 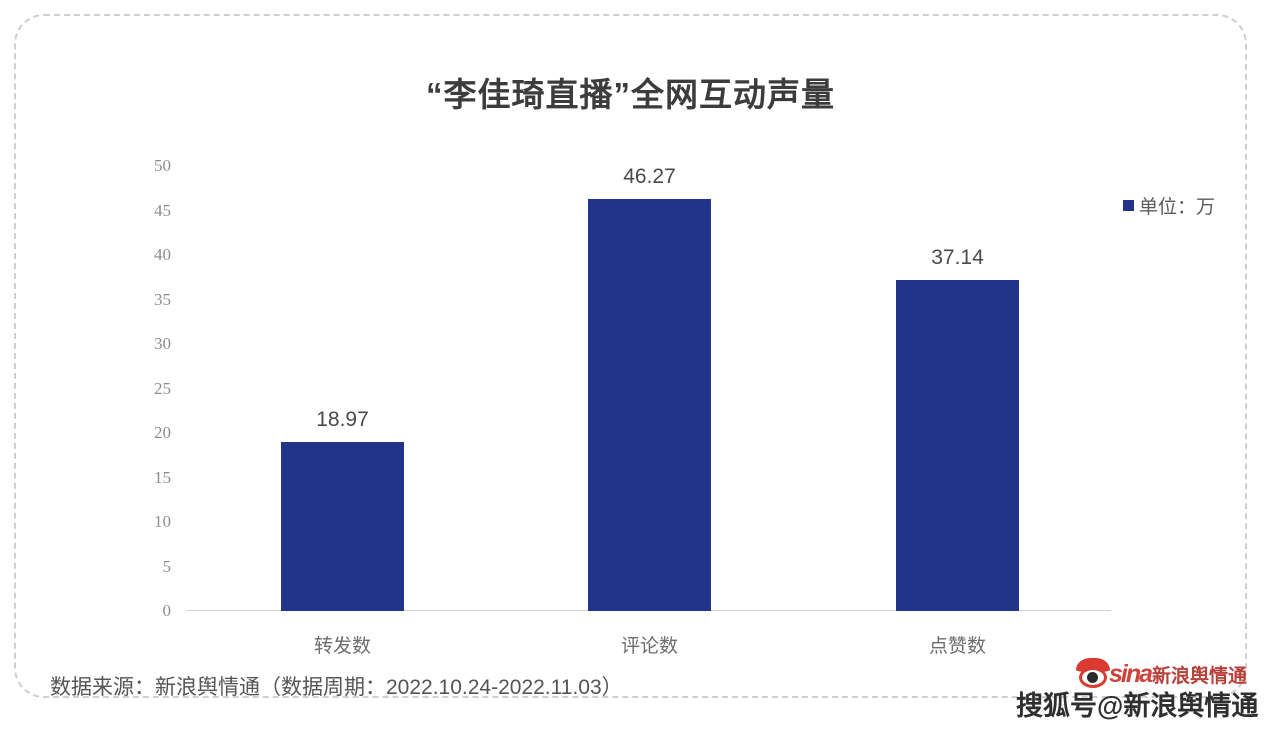 What do you see at coordinates (630, 94) in the screenshot?
I see `chart-title: “李佳琦直播”全网互动声量` at bounding box center [630, 94].